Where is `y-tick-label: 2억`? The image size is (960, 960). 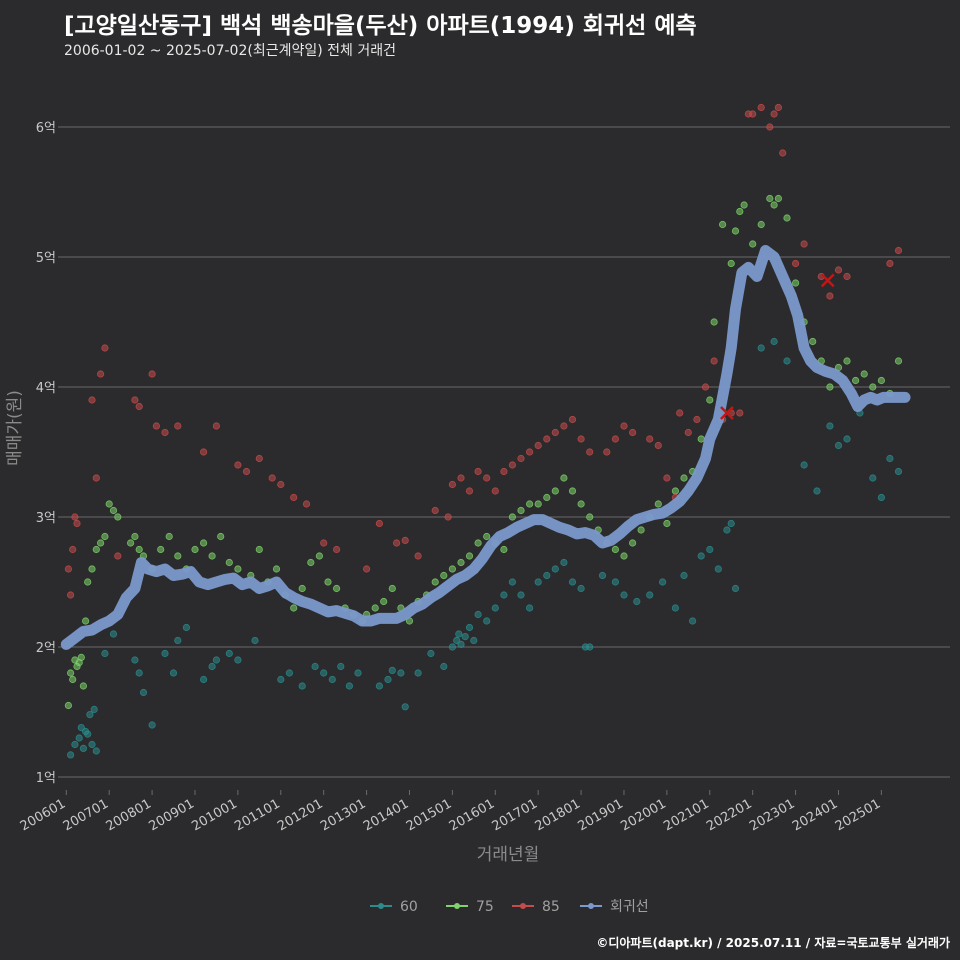 y-tick-label: 2억 is located at coordinates (46, 648).